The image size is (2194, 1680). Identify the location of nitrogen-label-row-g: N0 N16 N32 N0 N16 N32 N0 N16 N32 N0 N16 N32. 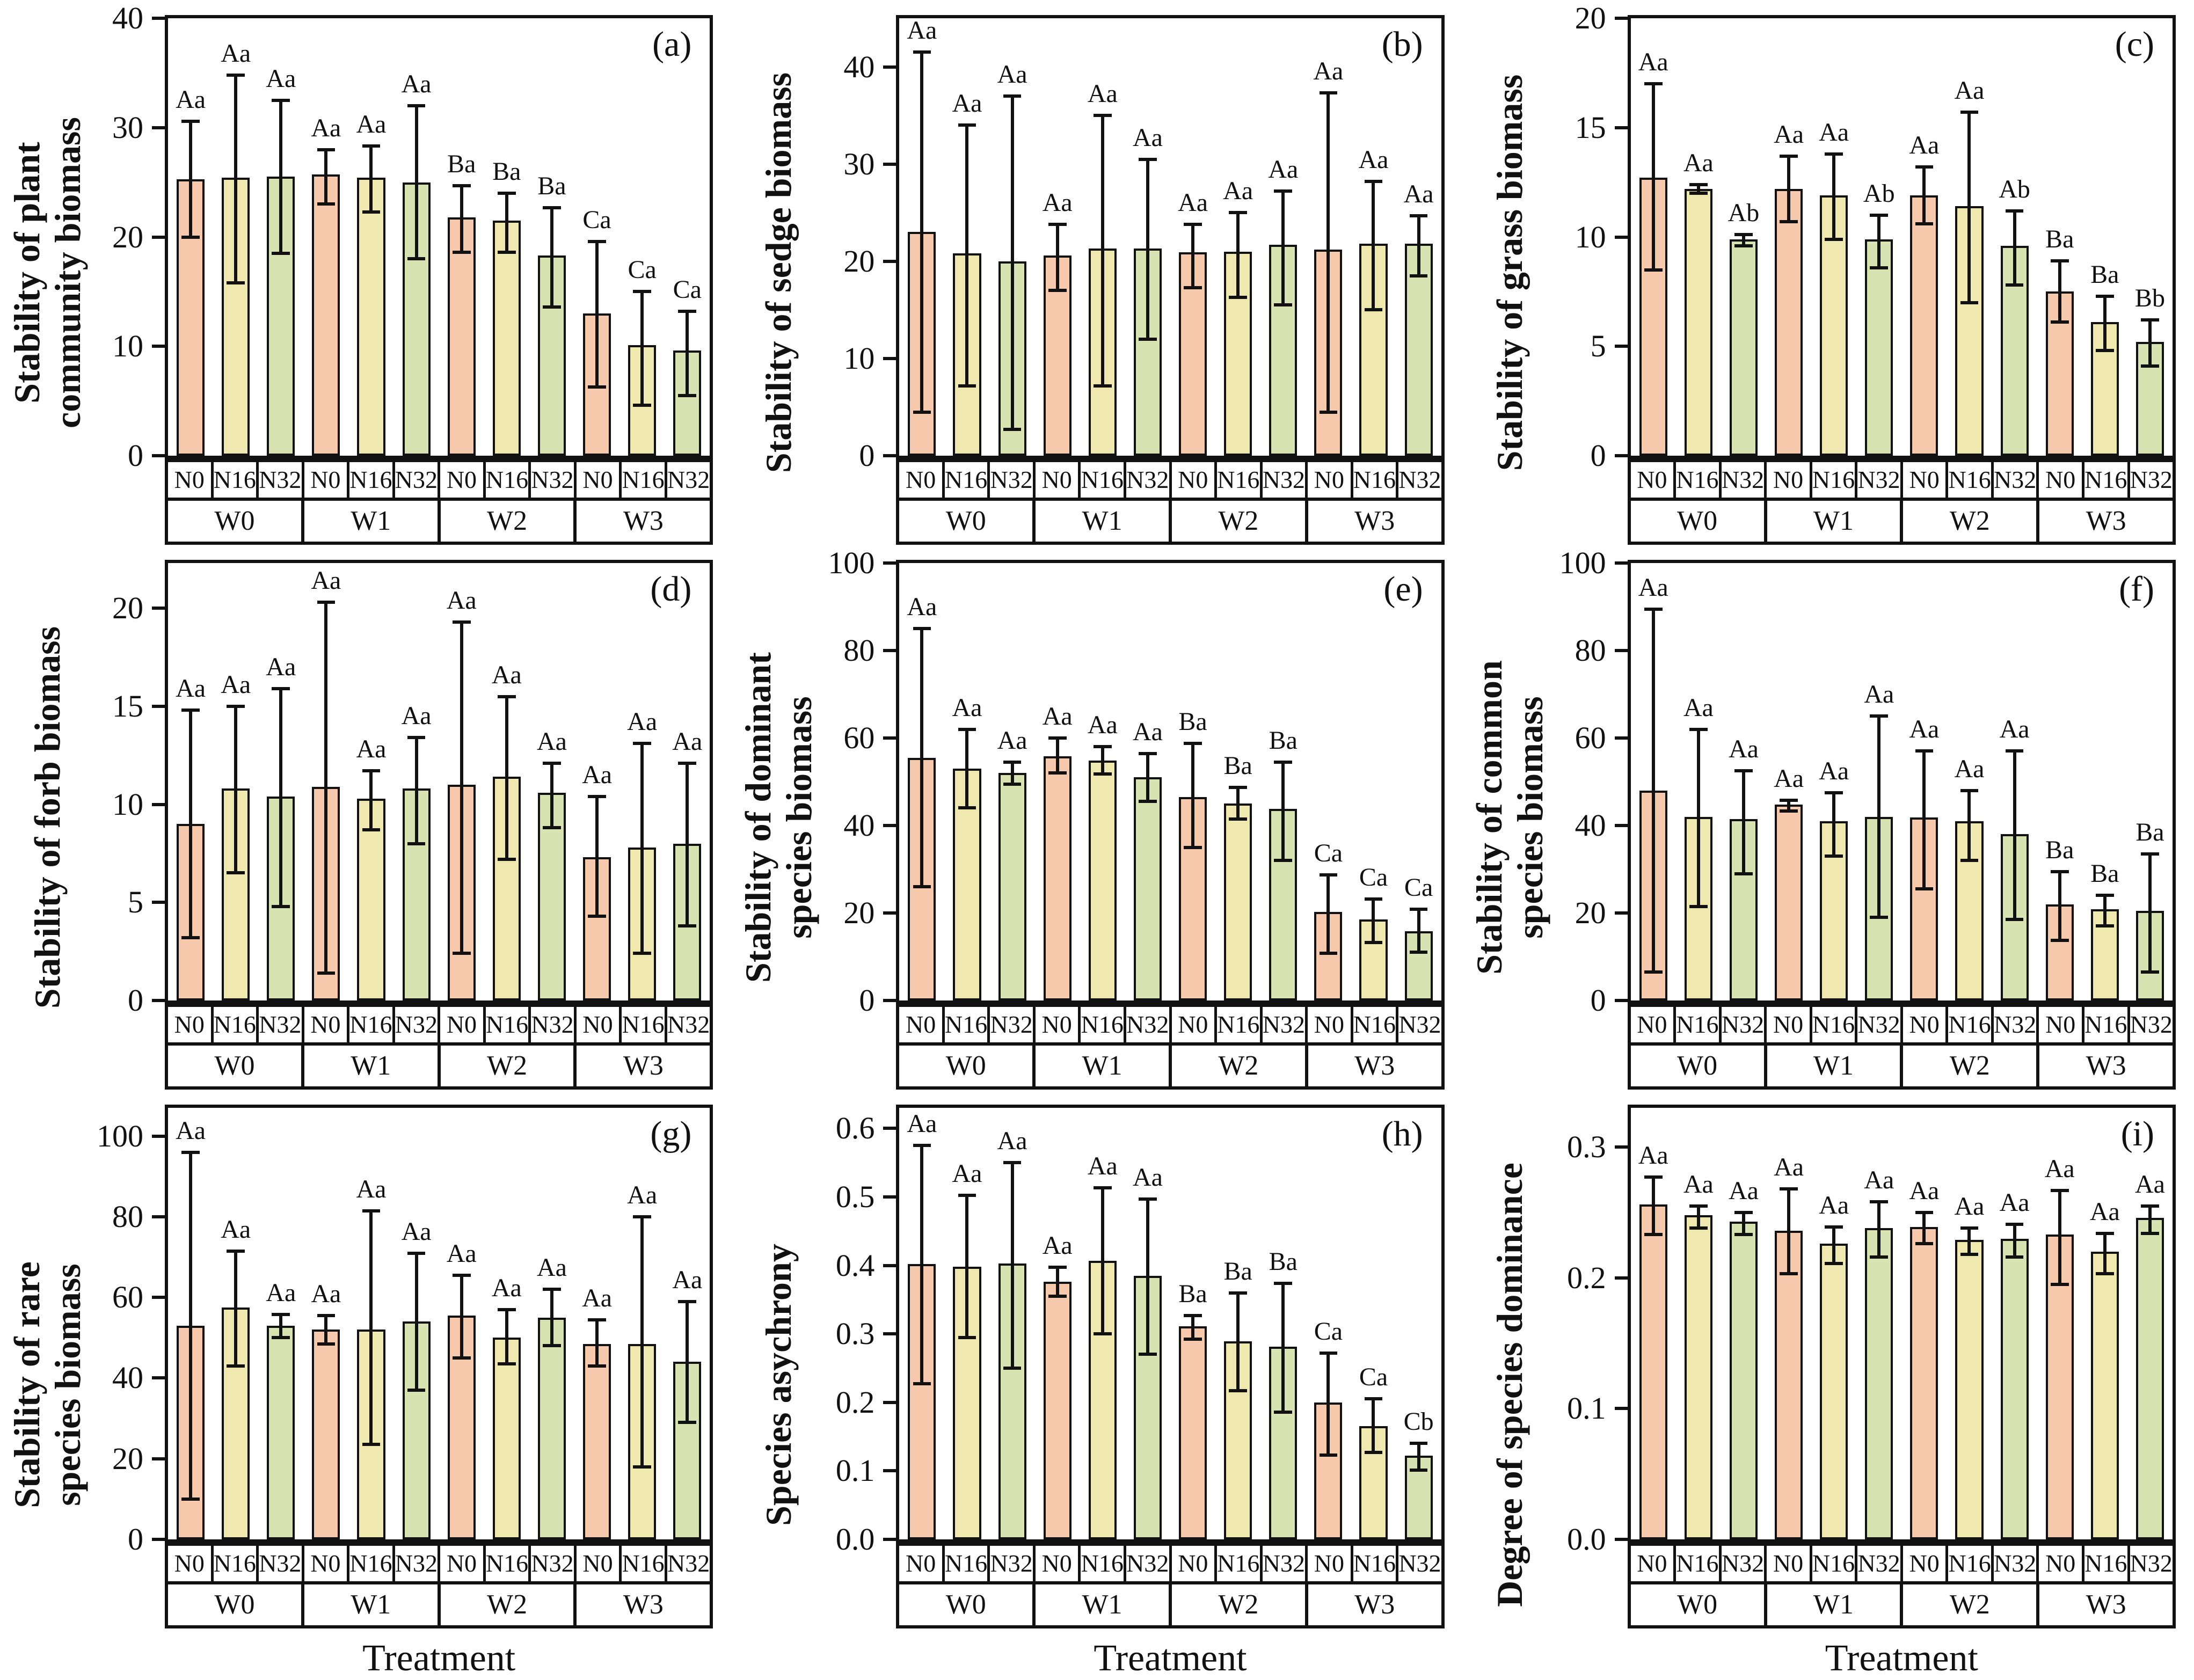
(439, 1563).